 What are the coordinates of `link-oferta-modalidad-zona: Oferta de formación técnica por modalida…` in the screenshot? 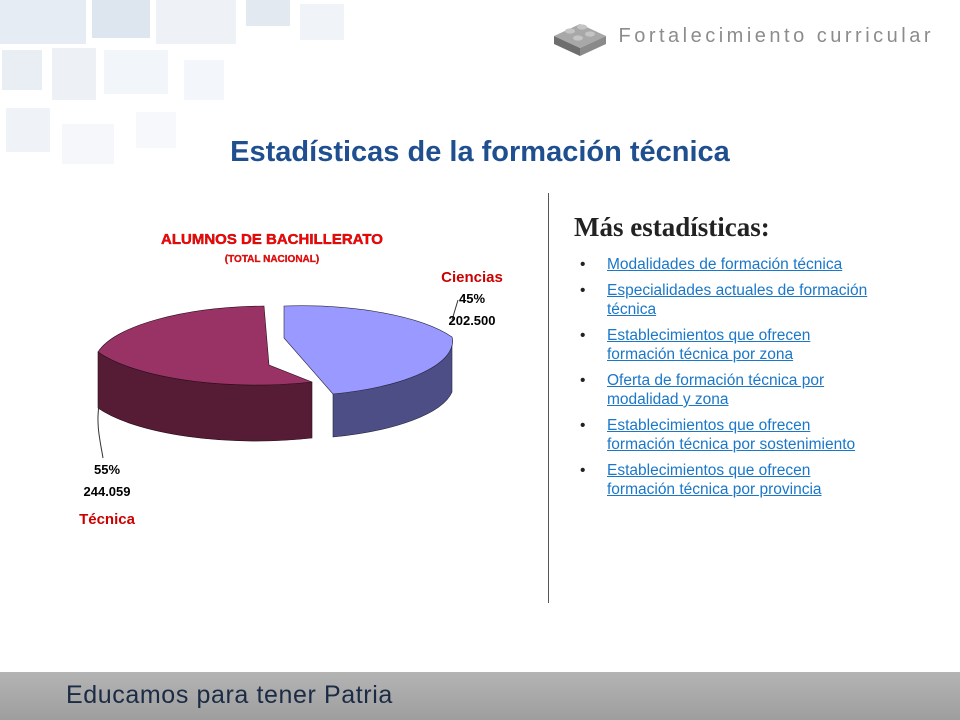 It's located at (716, 390).